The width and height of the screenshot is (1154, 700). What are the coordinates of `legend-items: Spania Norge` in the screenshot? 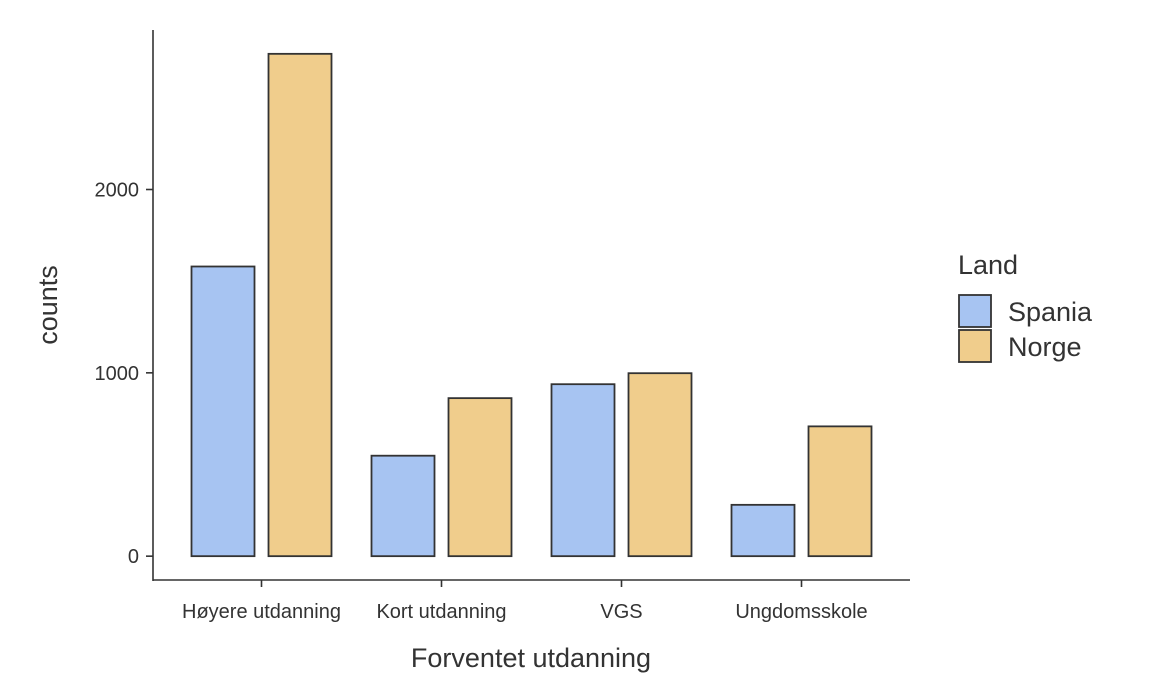 It's located at (1025, 328).